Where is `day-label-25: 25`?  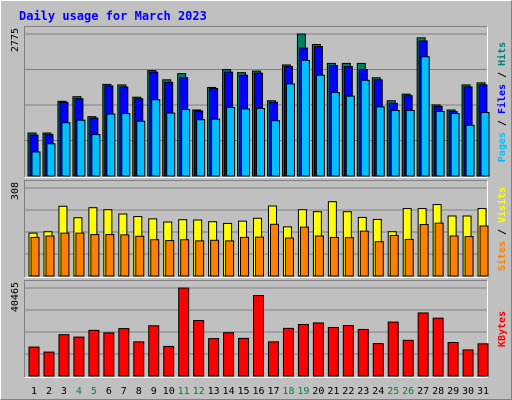
day-label-25: 25 is located at coordinates (393, 391).